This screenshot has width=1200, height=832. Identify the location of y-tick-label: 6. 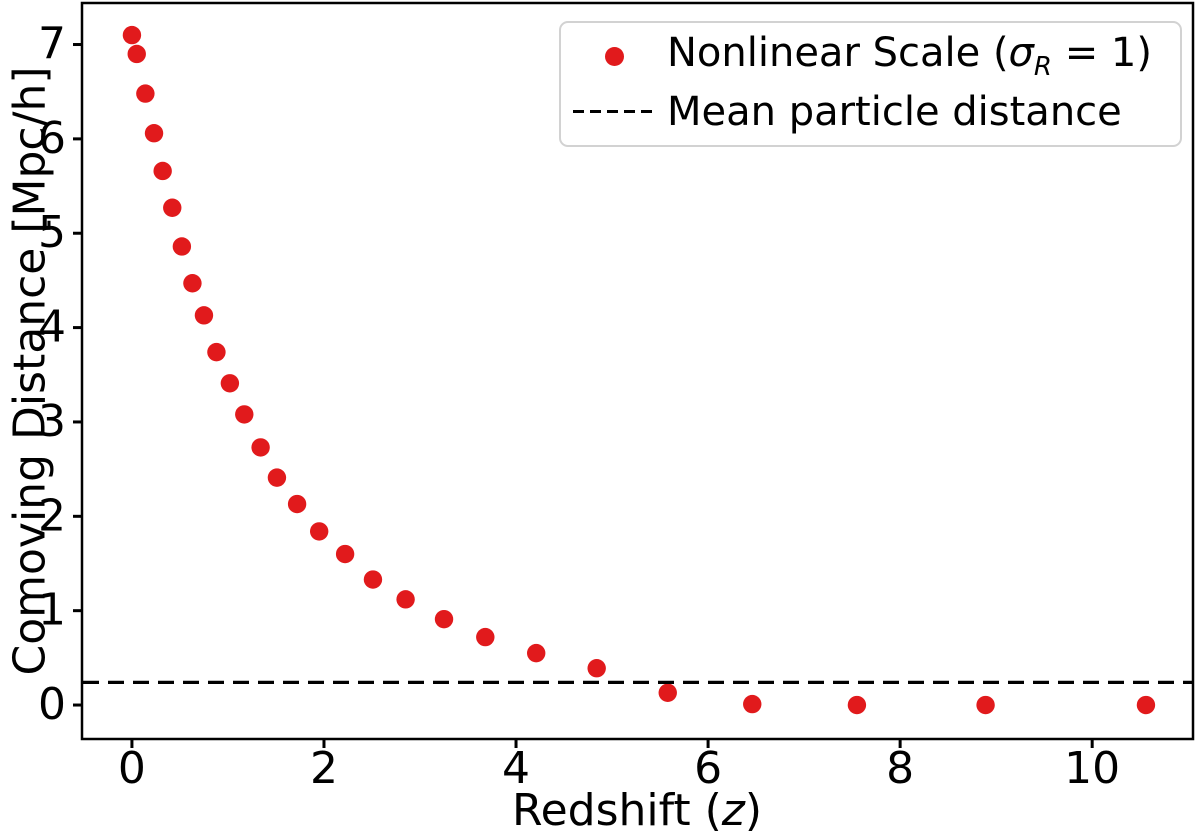
(52, 138).